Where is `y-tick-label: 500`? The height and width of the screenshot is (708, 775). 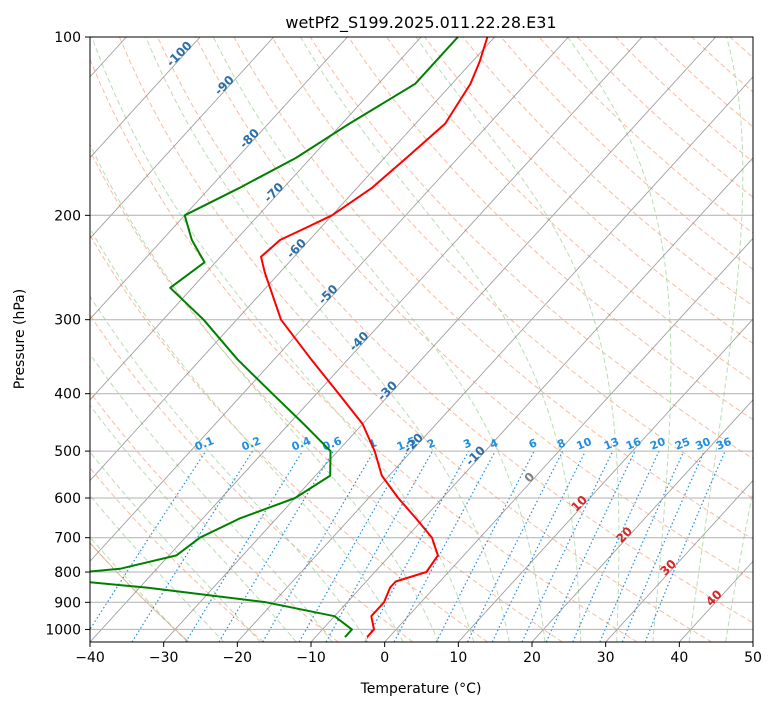 y-tick-label: 500 is located at coordinates (67, 452).